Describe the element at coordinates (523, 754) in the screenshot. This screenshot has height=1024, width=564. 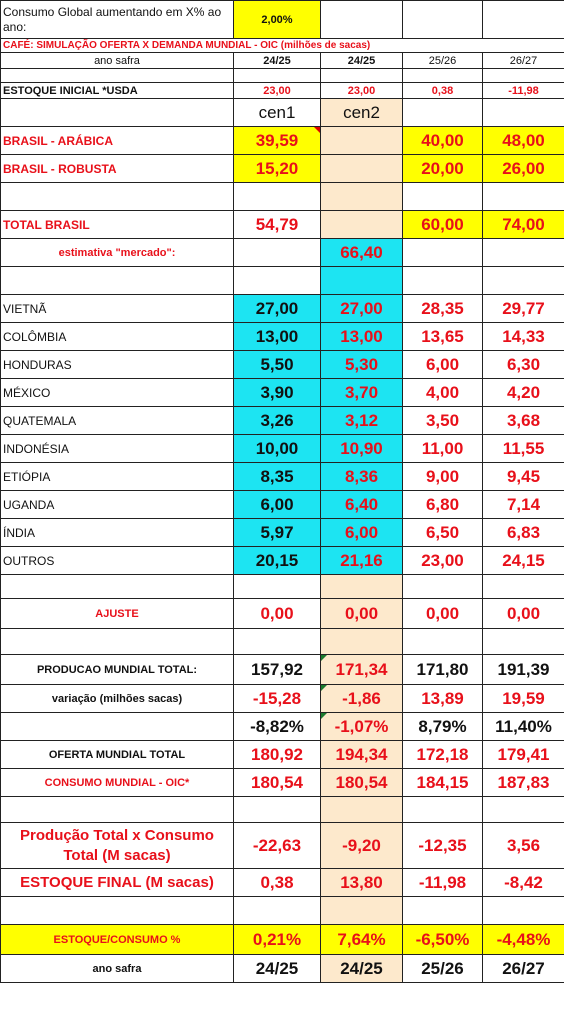
I see `oferta-2627: 179,41` at that location.